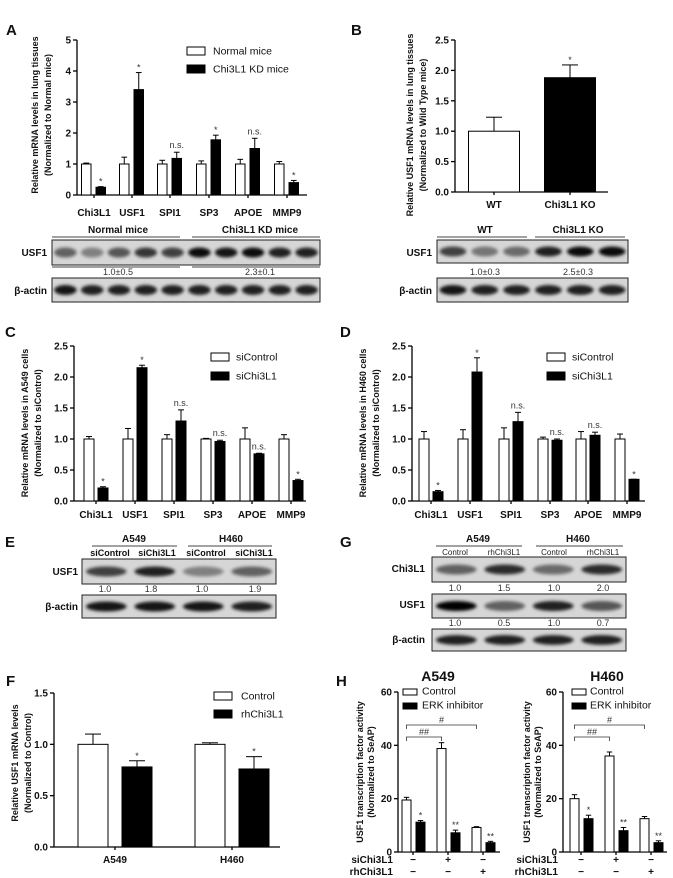 The width and height of the screenshot is (673, 878). Describe the element at coordinates (538, 772) in the screenshot. I see `y-axis-label: (Normalized to SeAP)` at that location.